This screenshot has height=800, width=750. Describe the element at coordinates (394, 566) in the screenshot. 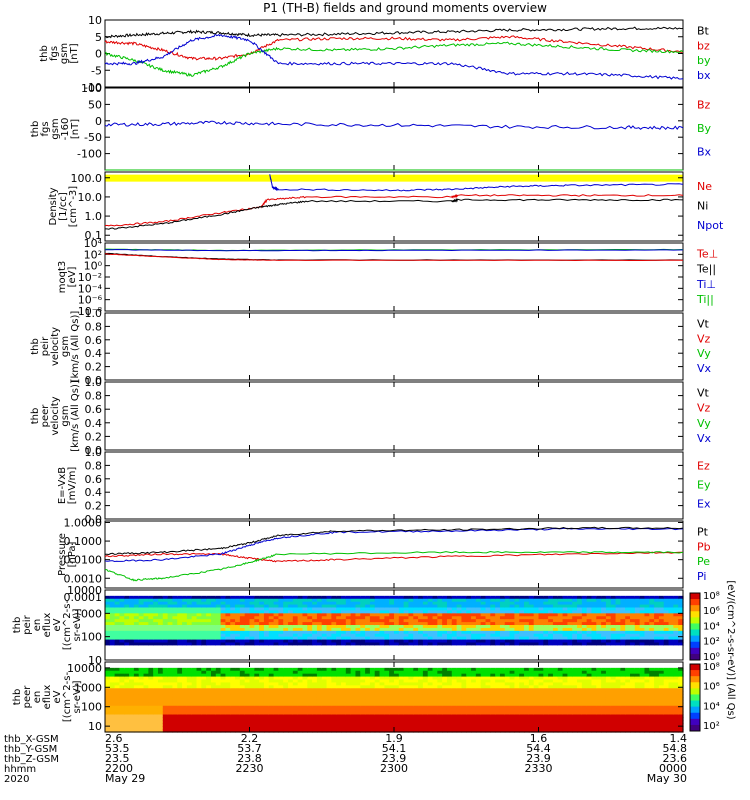

I see `series-pe` at that location.